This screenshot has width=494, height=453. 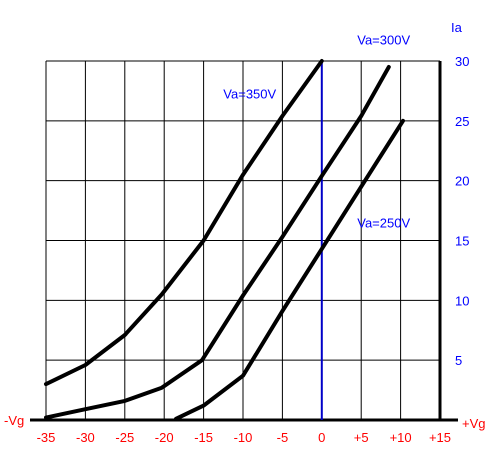 I want to click on x-tick-label: +5, so click(x=361, y=437).